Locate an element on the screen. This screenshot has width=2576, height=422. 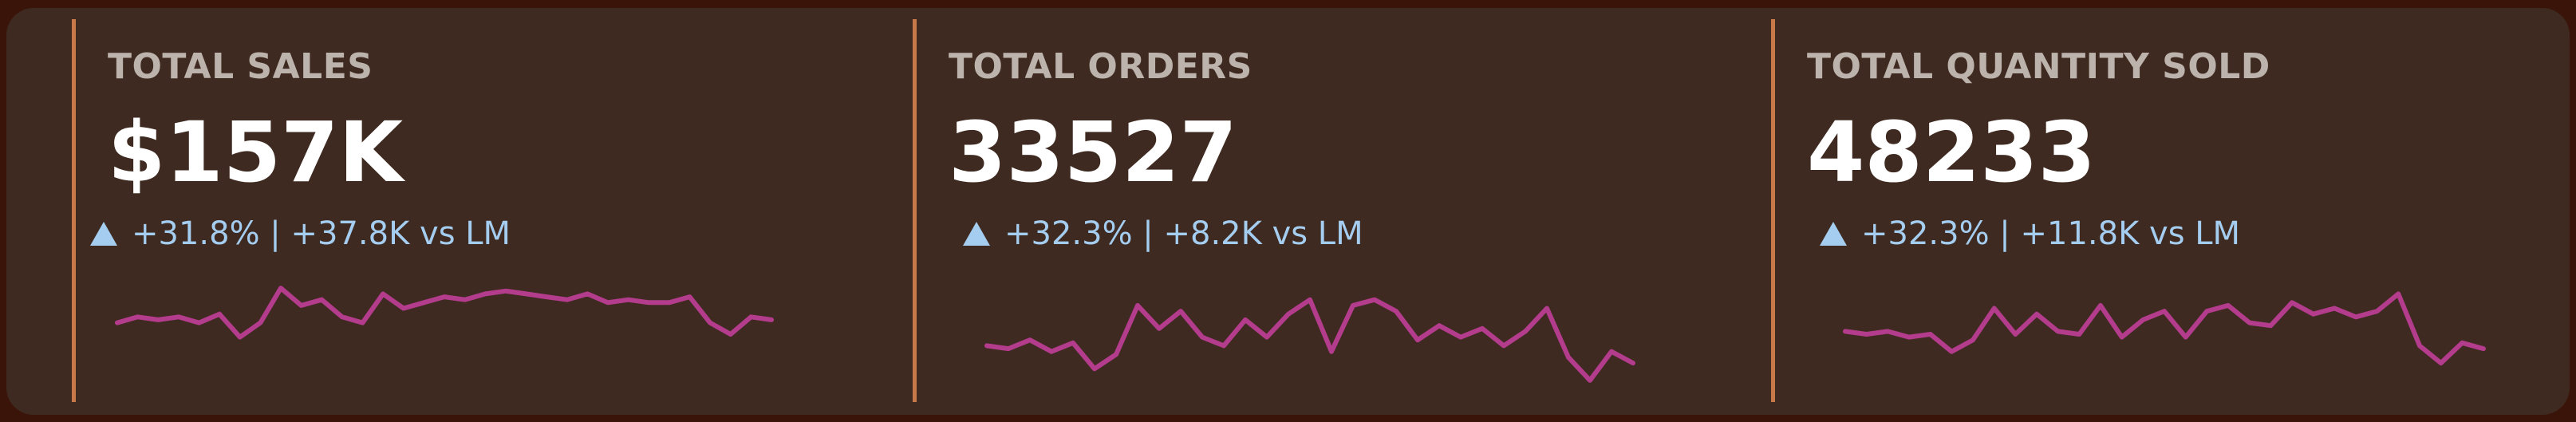
kpi-change: +32.3% | +8.2K vs LM is located at coordinates (1163, 233).